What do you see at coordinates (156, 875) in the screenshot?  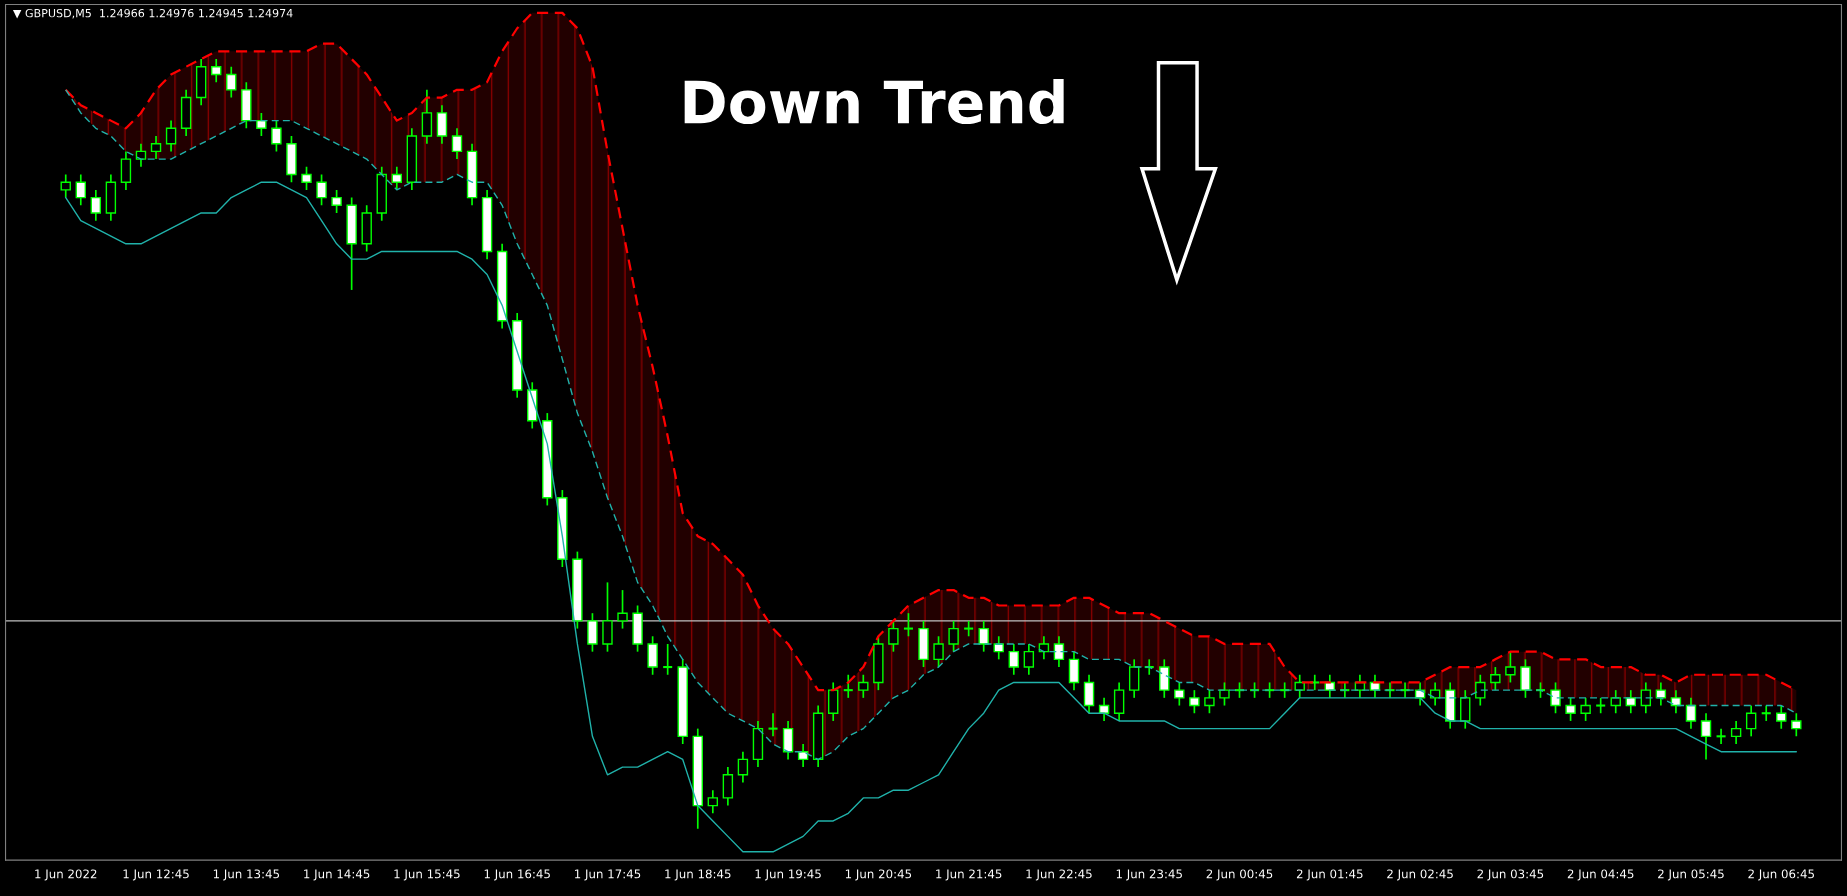 I see `x-tick-label: 1 Jun 12:45` at bounding box center [156, 875].